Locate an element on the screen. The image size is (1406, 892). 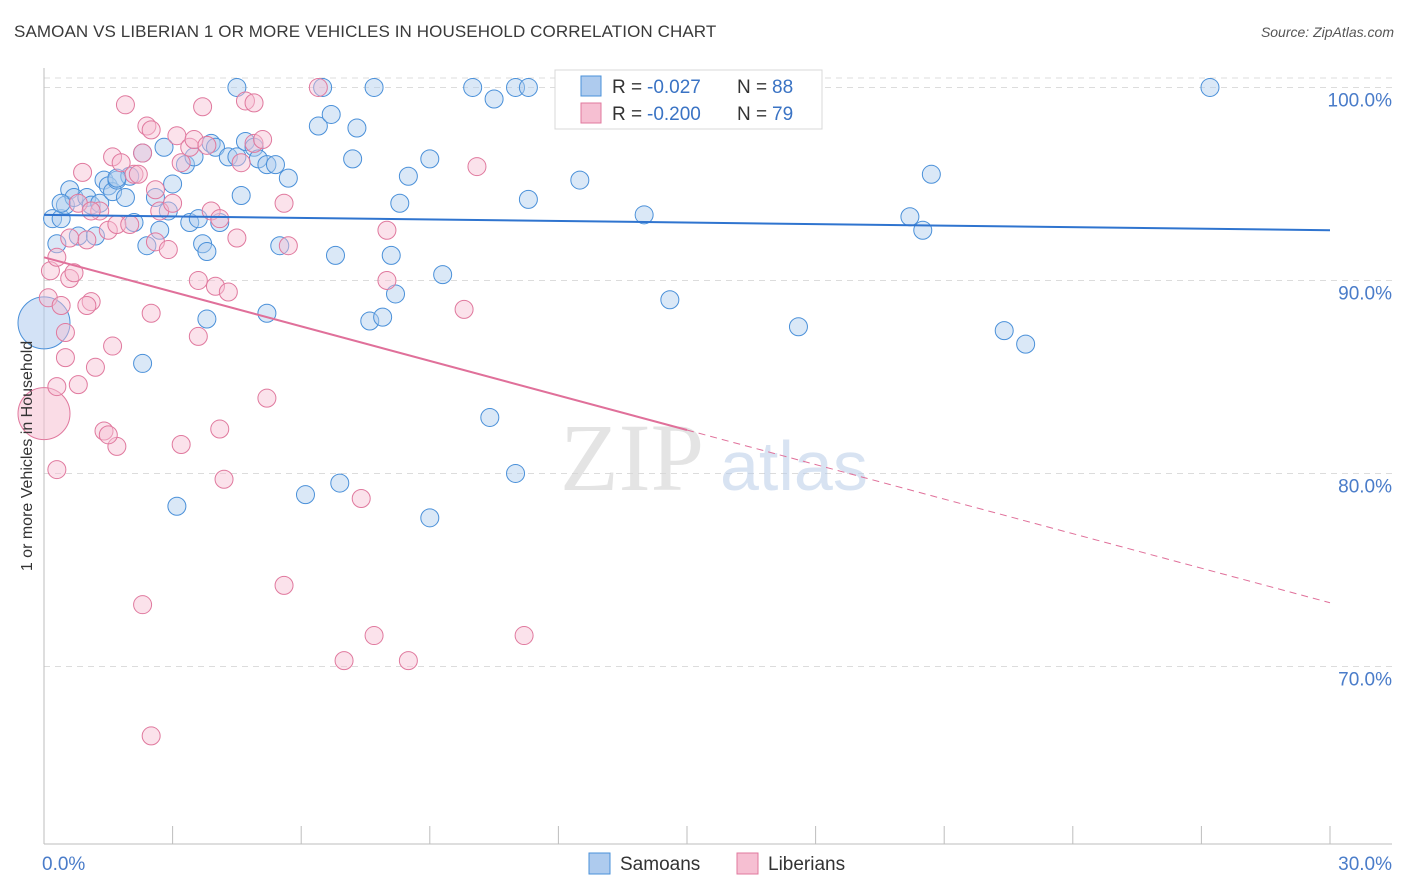
samoans-r-label: R = is located at coordinates (627, 87).